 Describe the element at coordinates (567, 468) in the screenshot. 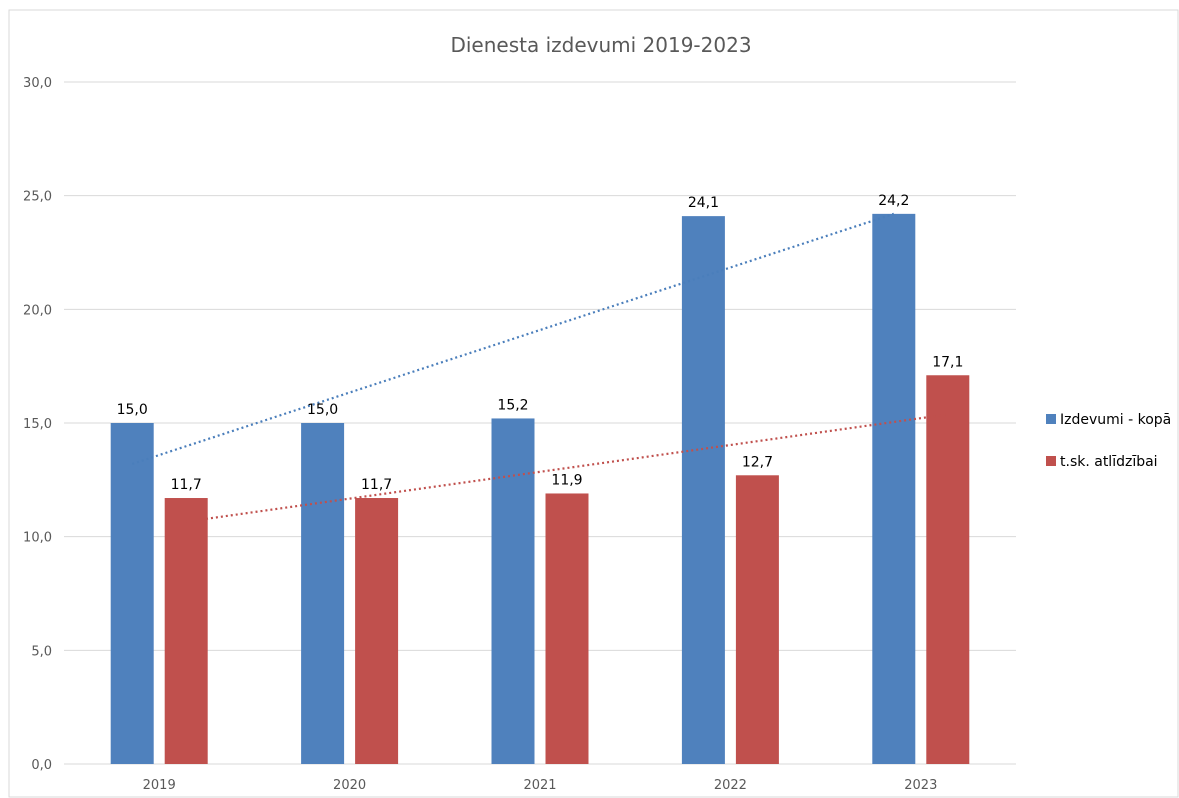

I see `trendline` at that location.